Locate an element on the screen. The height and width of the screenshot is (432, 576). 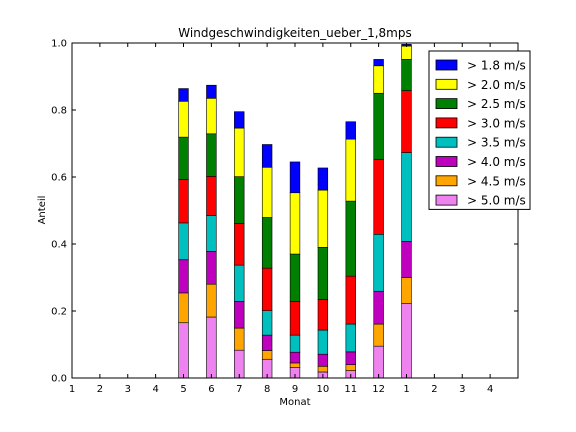
x-tick-label: 12 is located at coordinates (378, 389).